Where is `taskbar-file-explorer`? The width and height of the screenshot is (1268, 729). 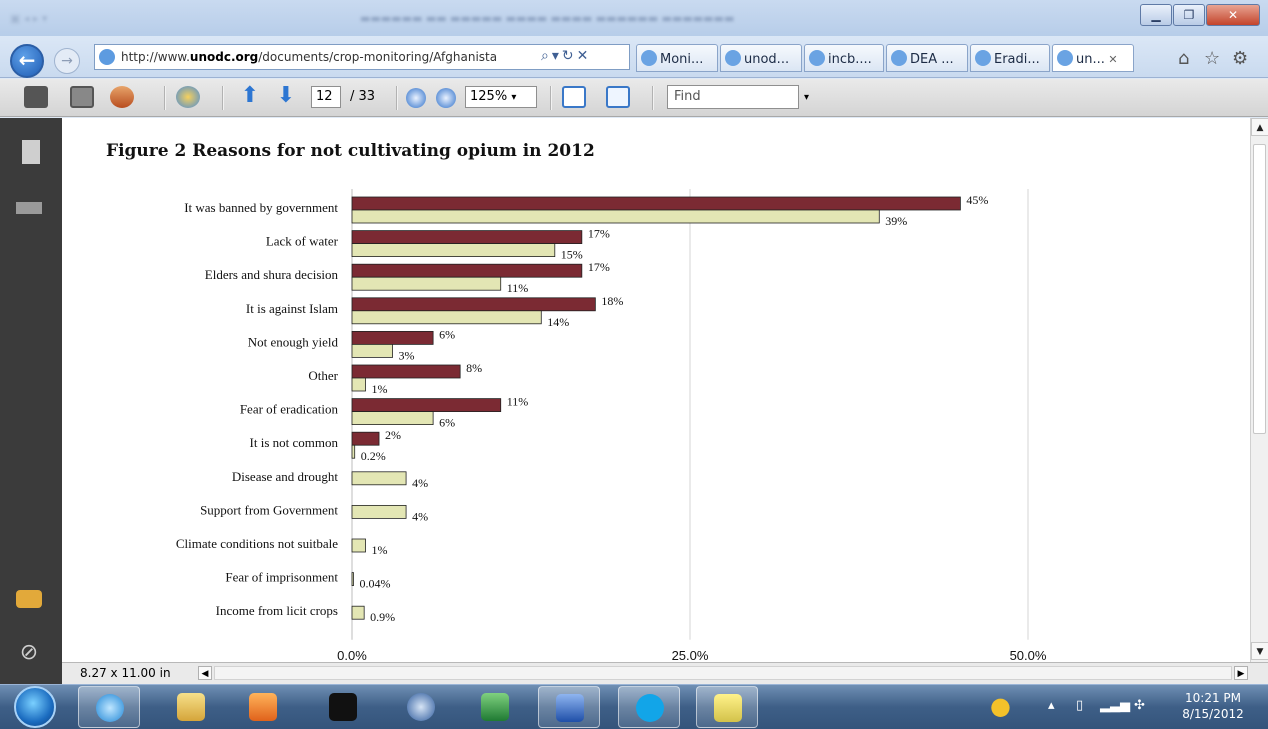 taskbar-file-explorer is located at coordinates (191, 707).